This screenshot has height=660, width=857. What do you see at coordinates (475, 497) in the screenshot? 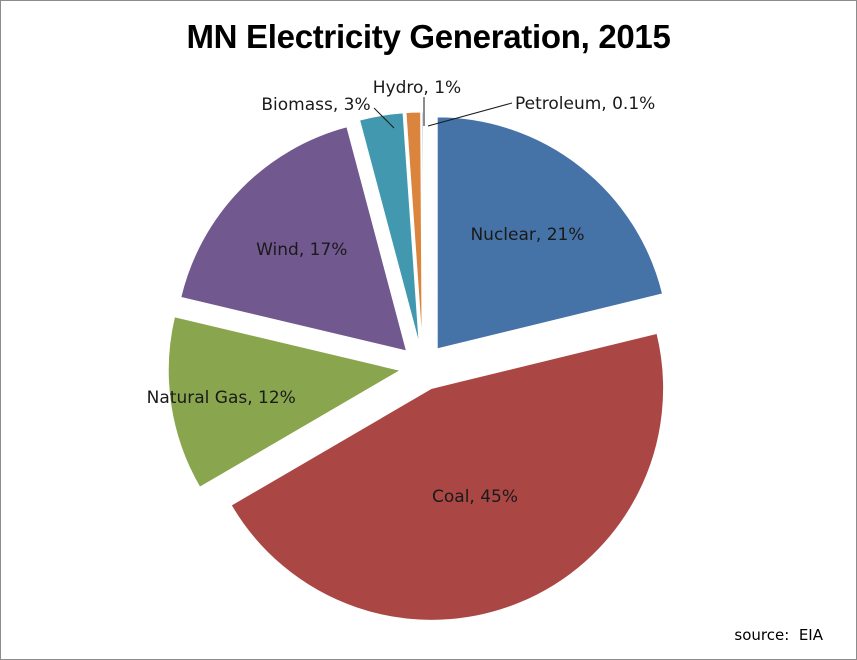
I see `label-coal: Coal, 45%` at bounding box center [475, 497].